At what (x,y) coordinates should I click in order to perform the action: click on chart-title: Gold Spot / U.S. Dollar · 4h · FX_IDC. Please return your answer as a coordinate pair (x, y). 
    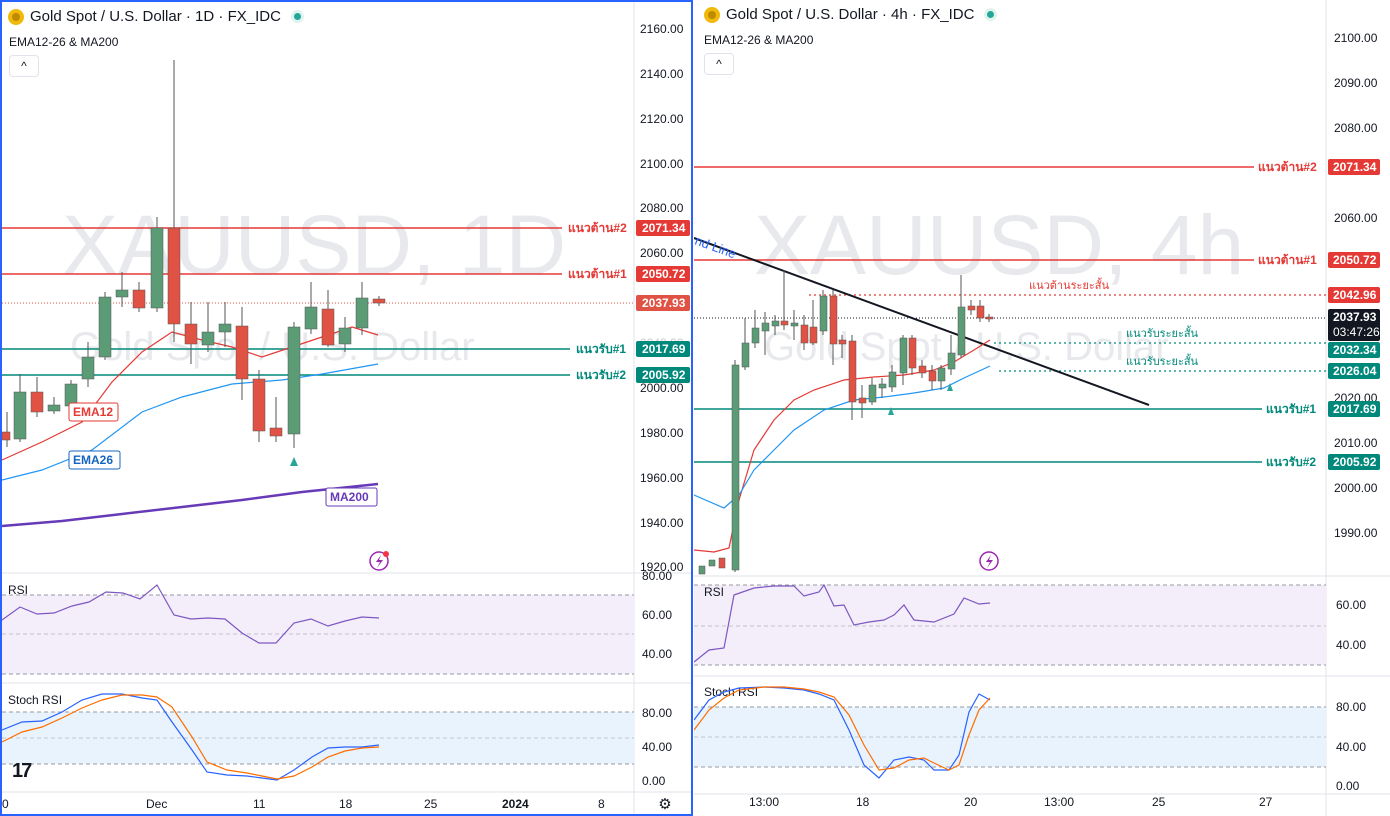
    Looking at the image, I should click on (850, 14).